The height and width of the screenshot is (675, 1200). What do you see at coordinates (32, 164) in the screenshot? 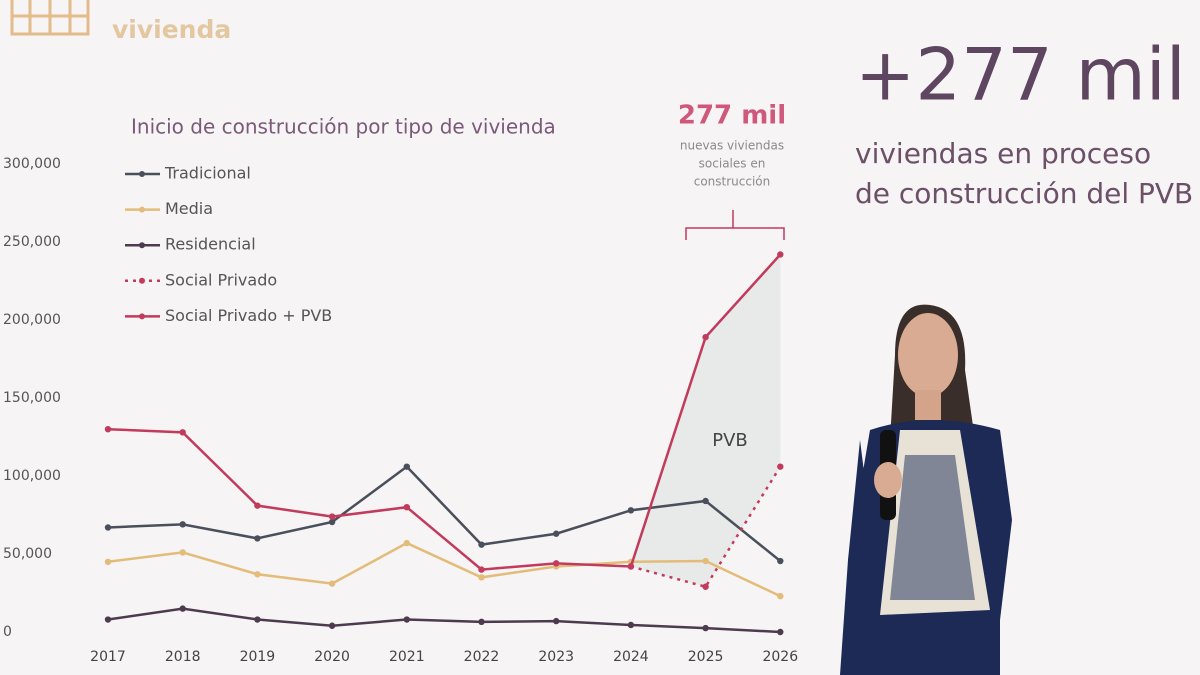
I see `y-tick-label: 300,000` at bounding box center [32, 164].